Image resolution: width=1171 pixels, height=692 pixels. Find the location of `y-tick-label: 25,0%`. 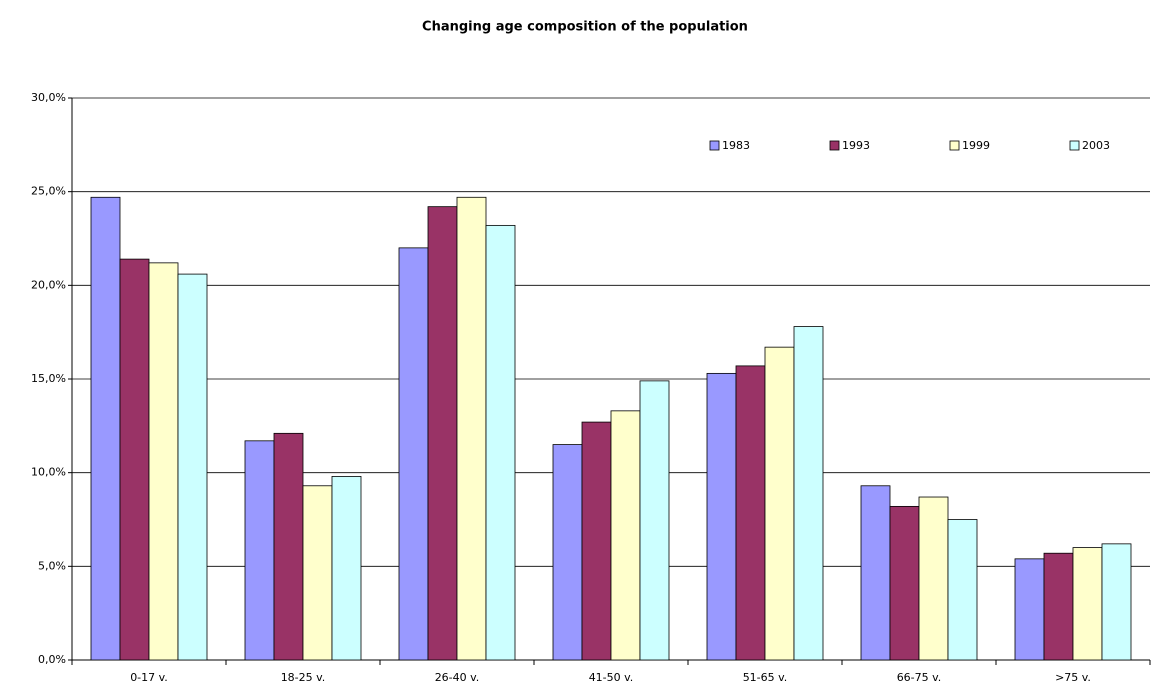

y-tick-label: 25,0% is located at coordinates (48, 191).